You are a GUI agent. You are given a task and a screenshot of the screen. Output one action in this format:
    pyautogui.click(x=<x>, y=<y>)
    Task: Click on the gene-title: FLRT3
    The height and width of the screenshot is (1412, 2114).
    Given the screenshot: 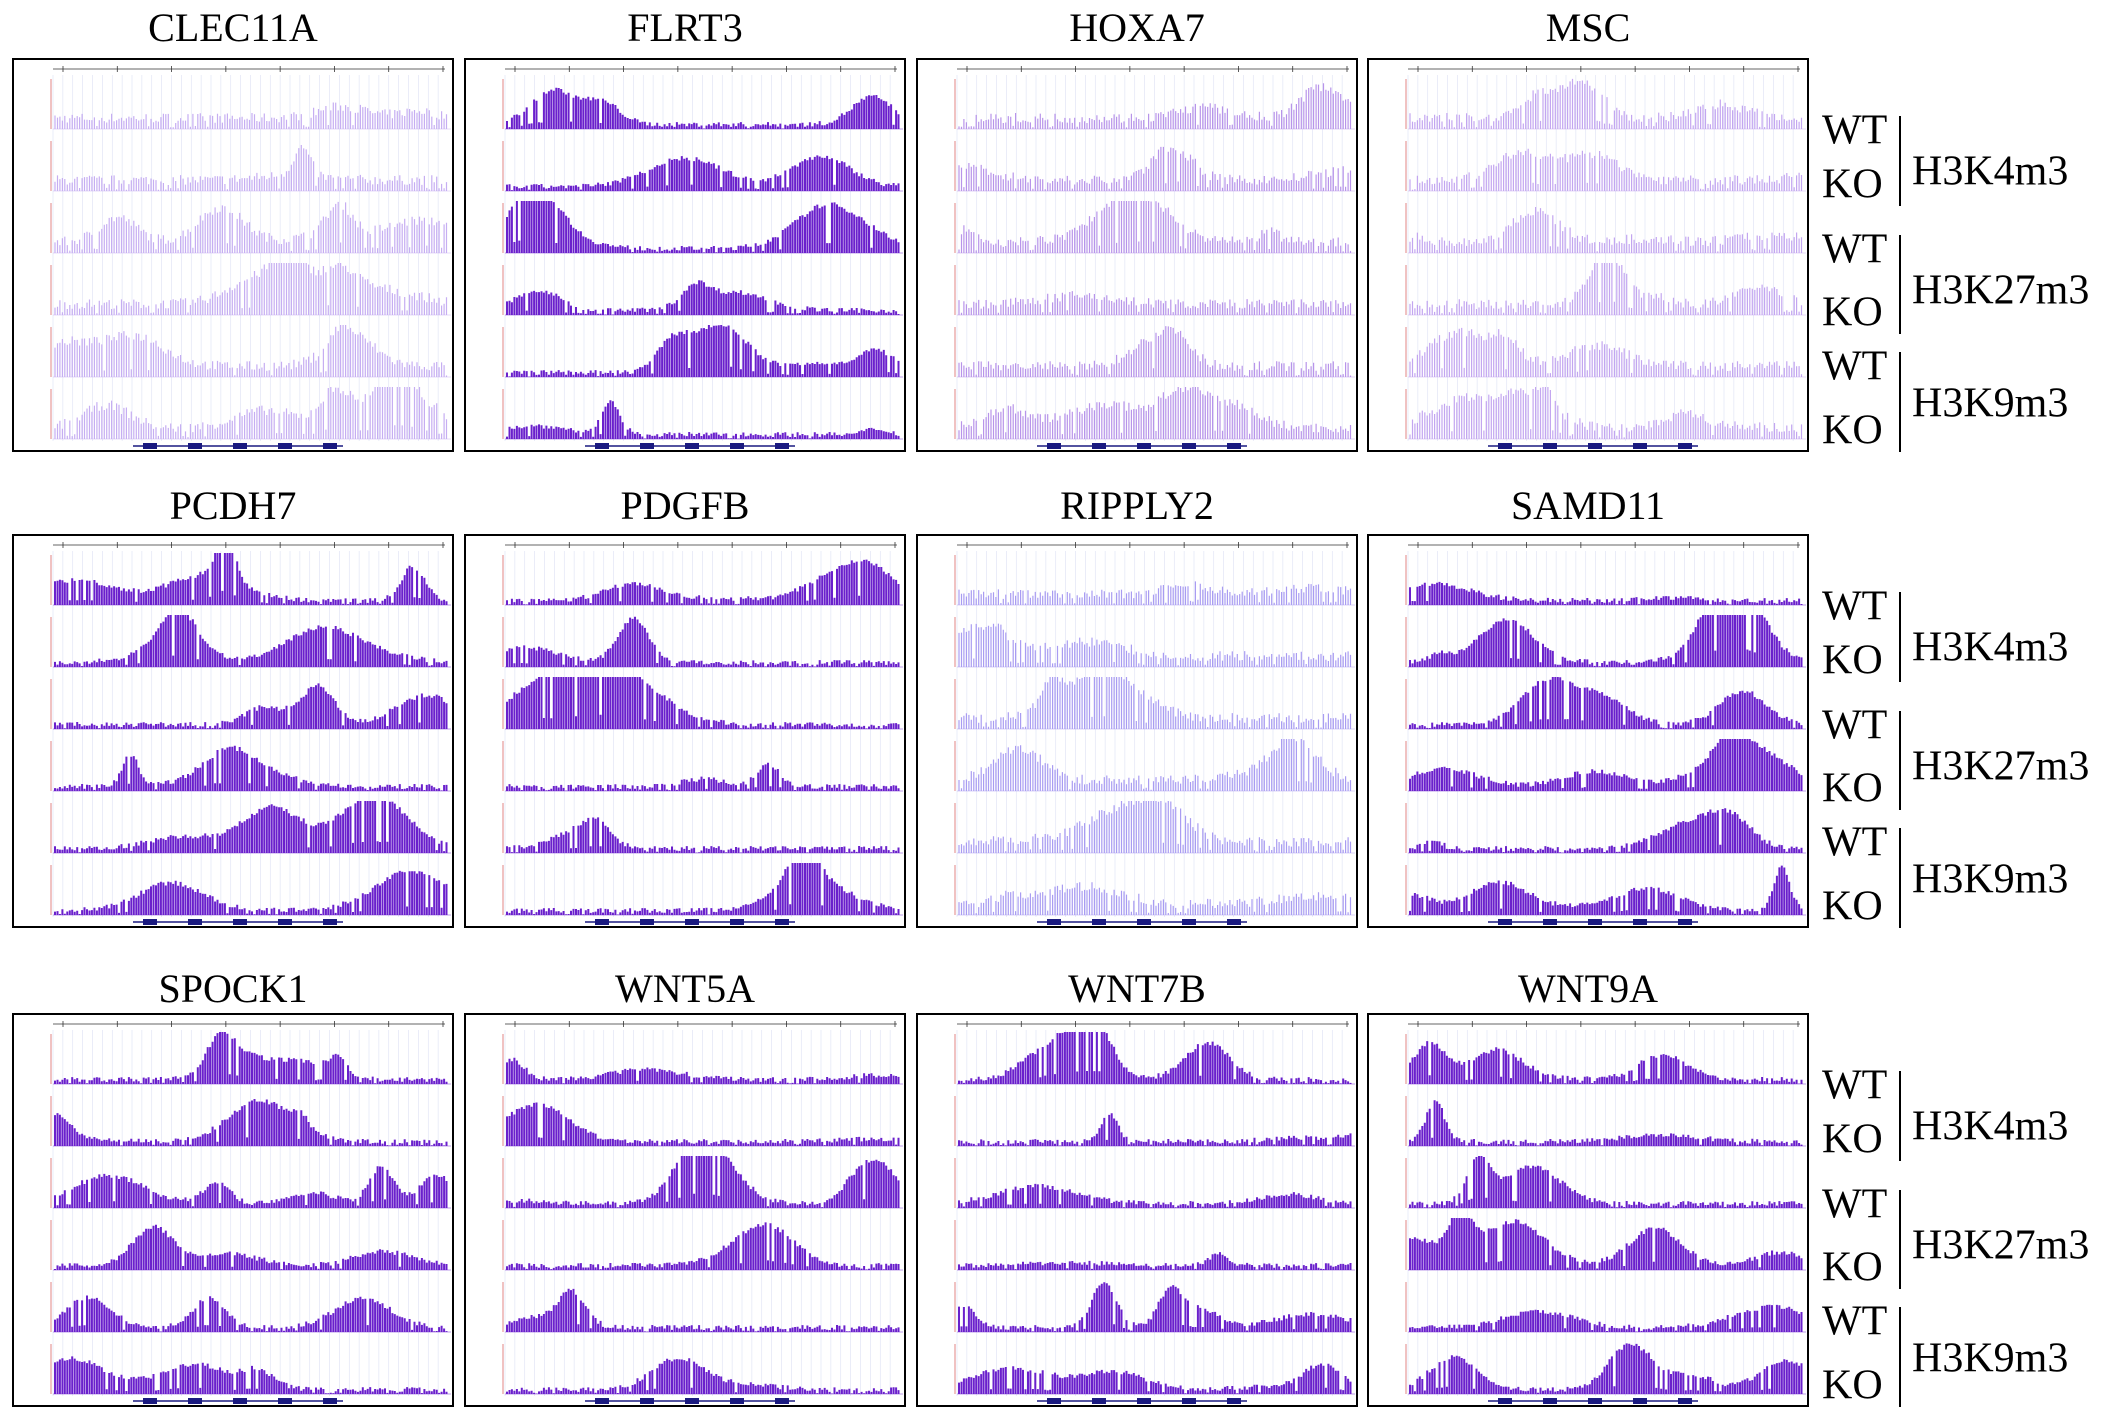 What is the action you would take?
    pyautogui.click(x=684, y=27)
    